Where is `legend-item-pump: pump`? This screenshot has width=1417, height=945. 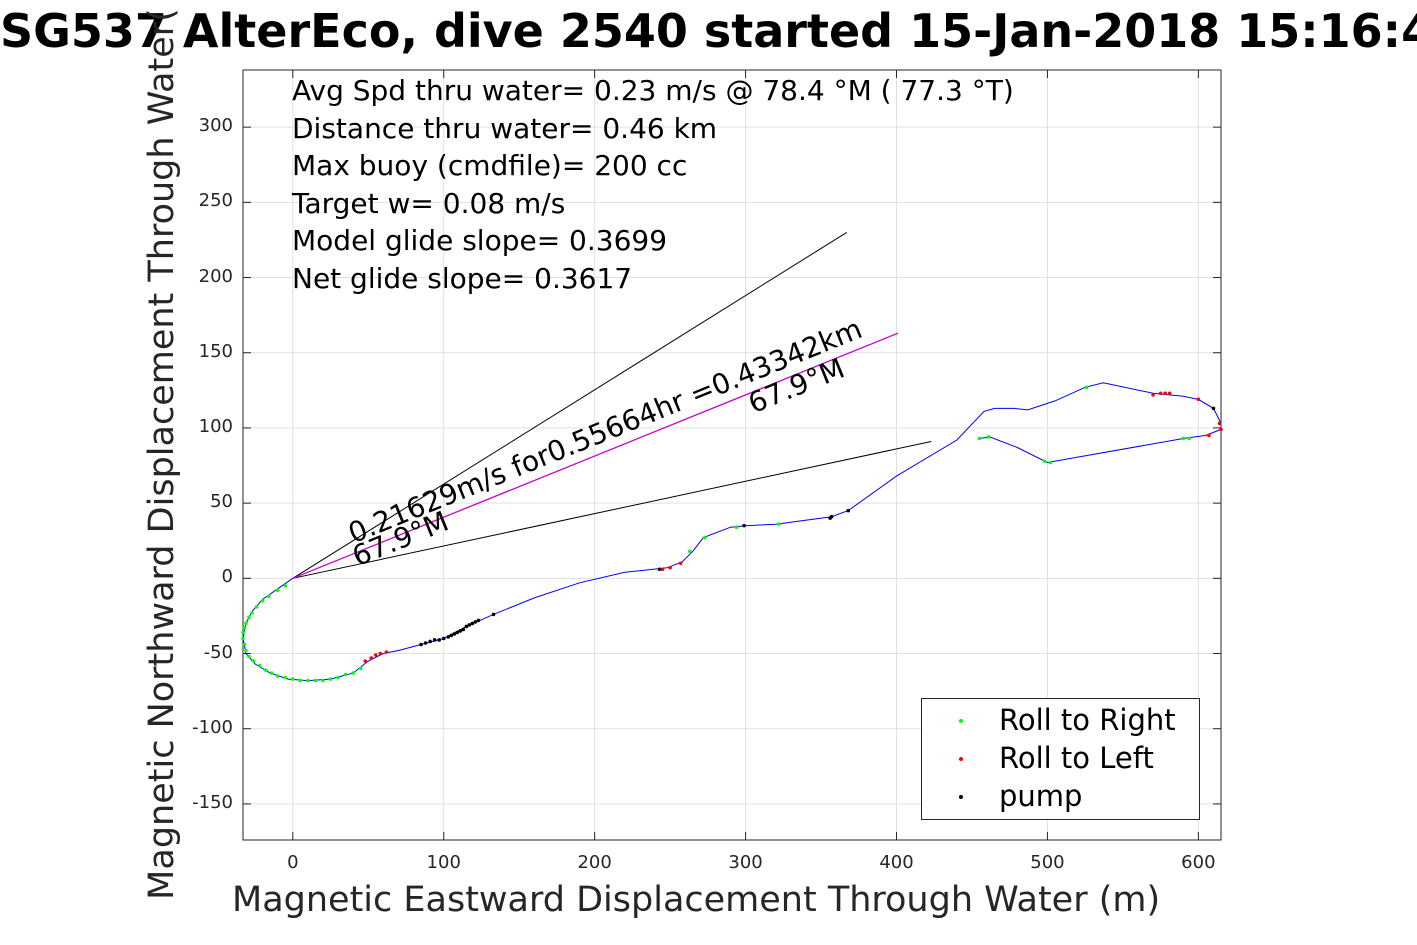 legend-item-pump: pump is located at coordinates (1060, 796).